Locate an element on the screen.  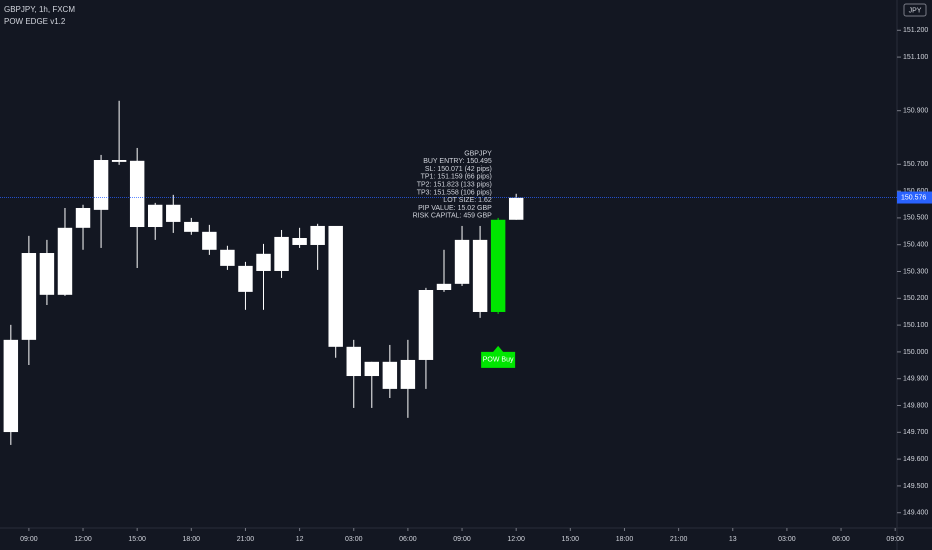
signal-label is located at coordinates (498, 356).